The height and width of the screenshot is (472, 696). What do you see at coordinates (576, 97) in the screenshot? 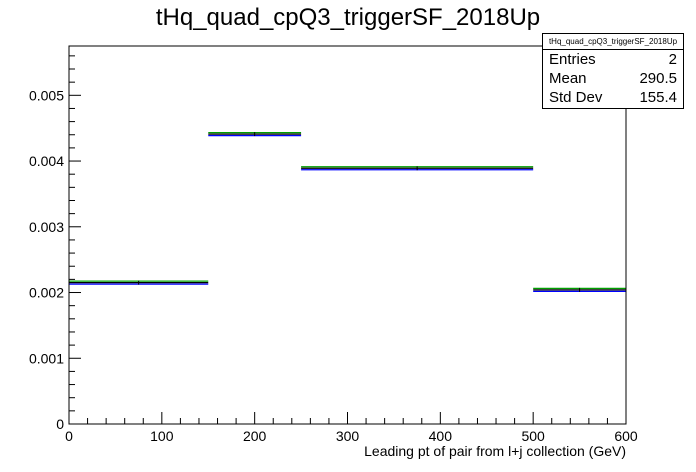
I see `stats-label: Std Dev` at bounding box center [576, 97].